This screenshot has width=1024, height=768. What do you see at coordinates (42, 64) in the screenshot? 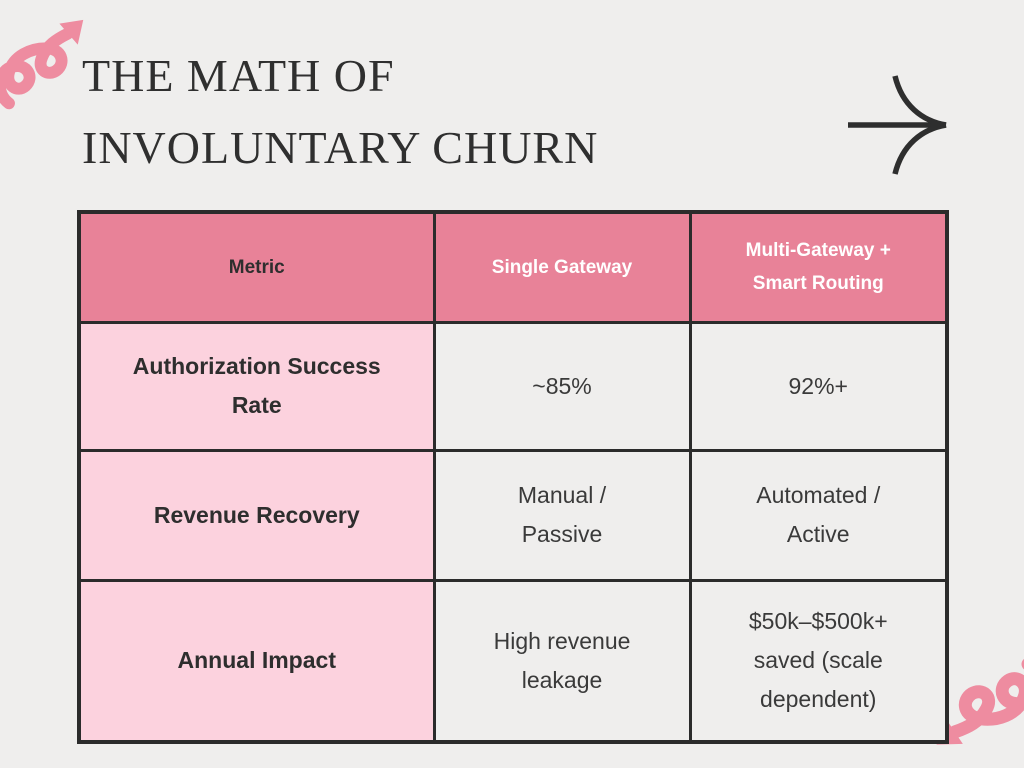
I see `squiggle-arrow-icon` at bounding box center [42, 64].